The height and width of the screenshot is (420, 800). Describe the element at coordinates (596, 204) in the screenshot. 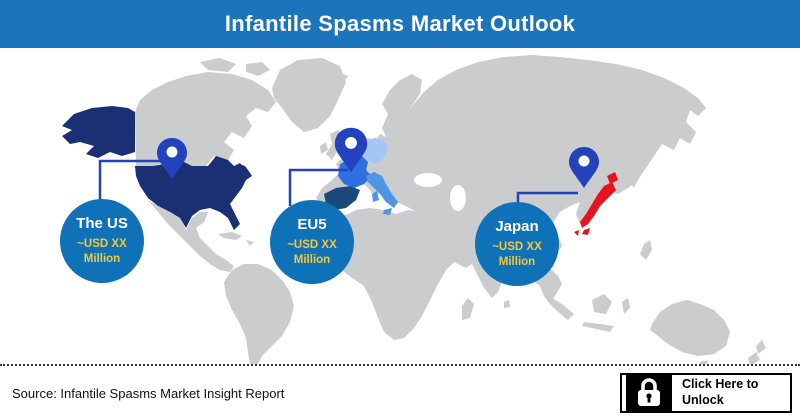

I see `country-japan-highlight` at that location.